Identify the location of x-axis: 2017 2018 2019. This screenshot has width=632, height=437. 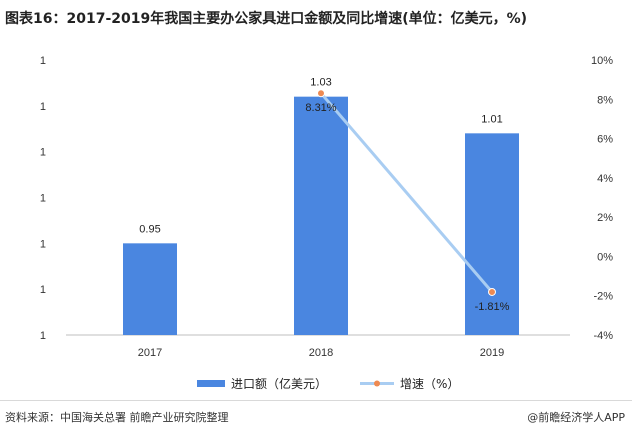
(321, 353).